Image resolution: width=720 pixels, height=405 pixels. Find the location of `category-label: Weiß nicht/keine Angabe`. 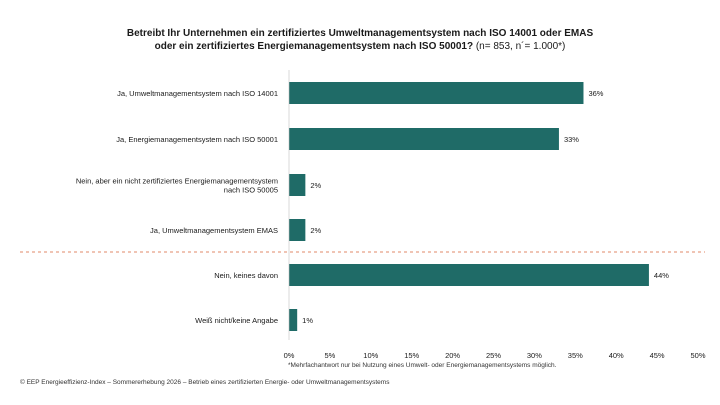

category-label: Weiß nicht/keine Angabe is located at coordinates (236, 320).